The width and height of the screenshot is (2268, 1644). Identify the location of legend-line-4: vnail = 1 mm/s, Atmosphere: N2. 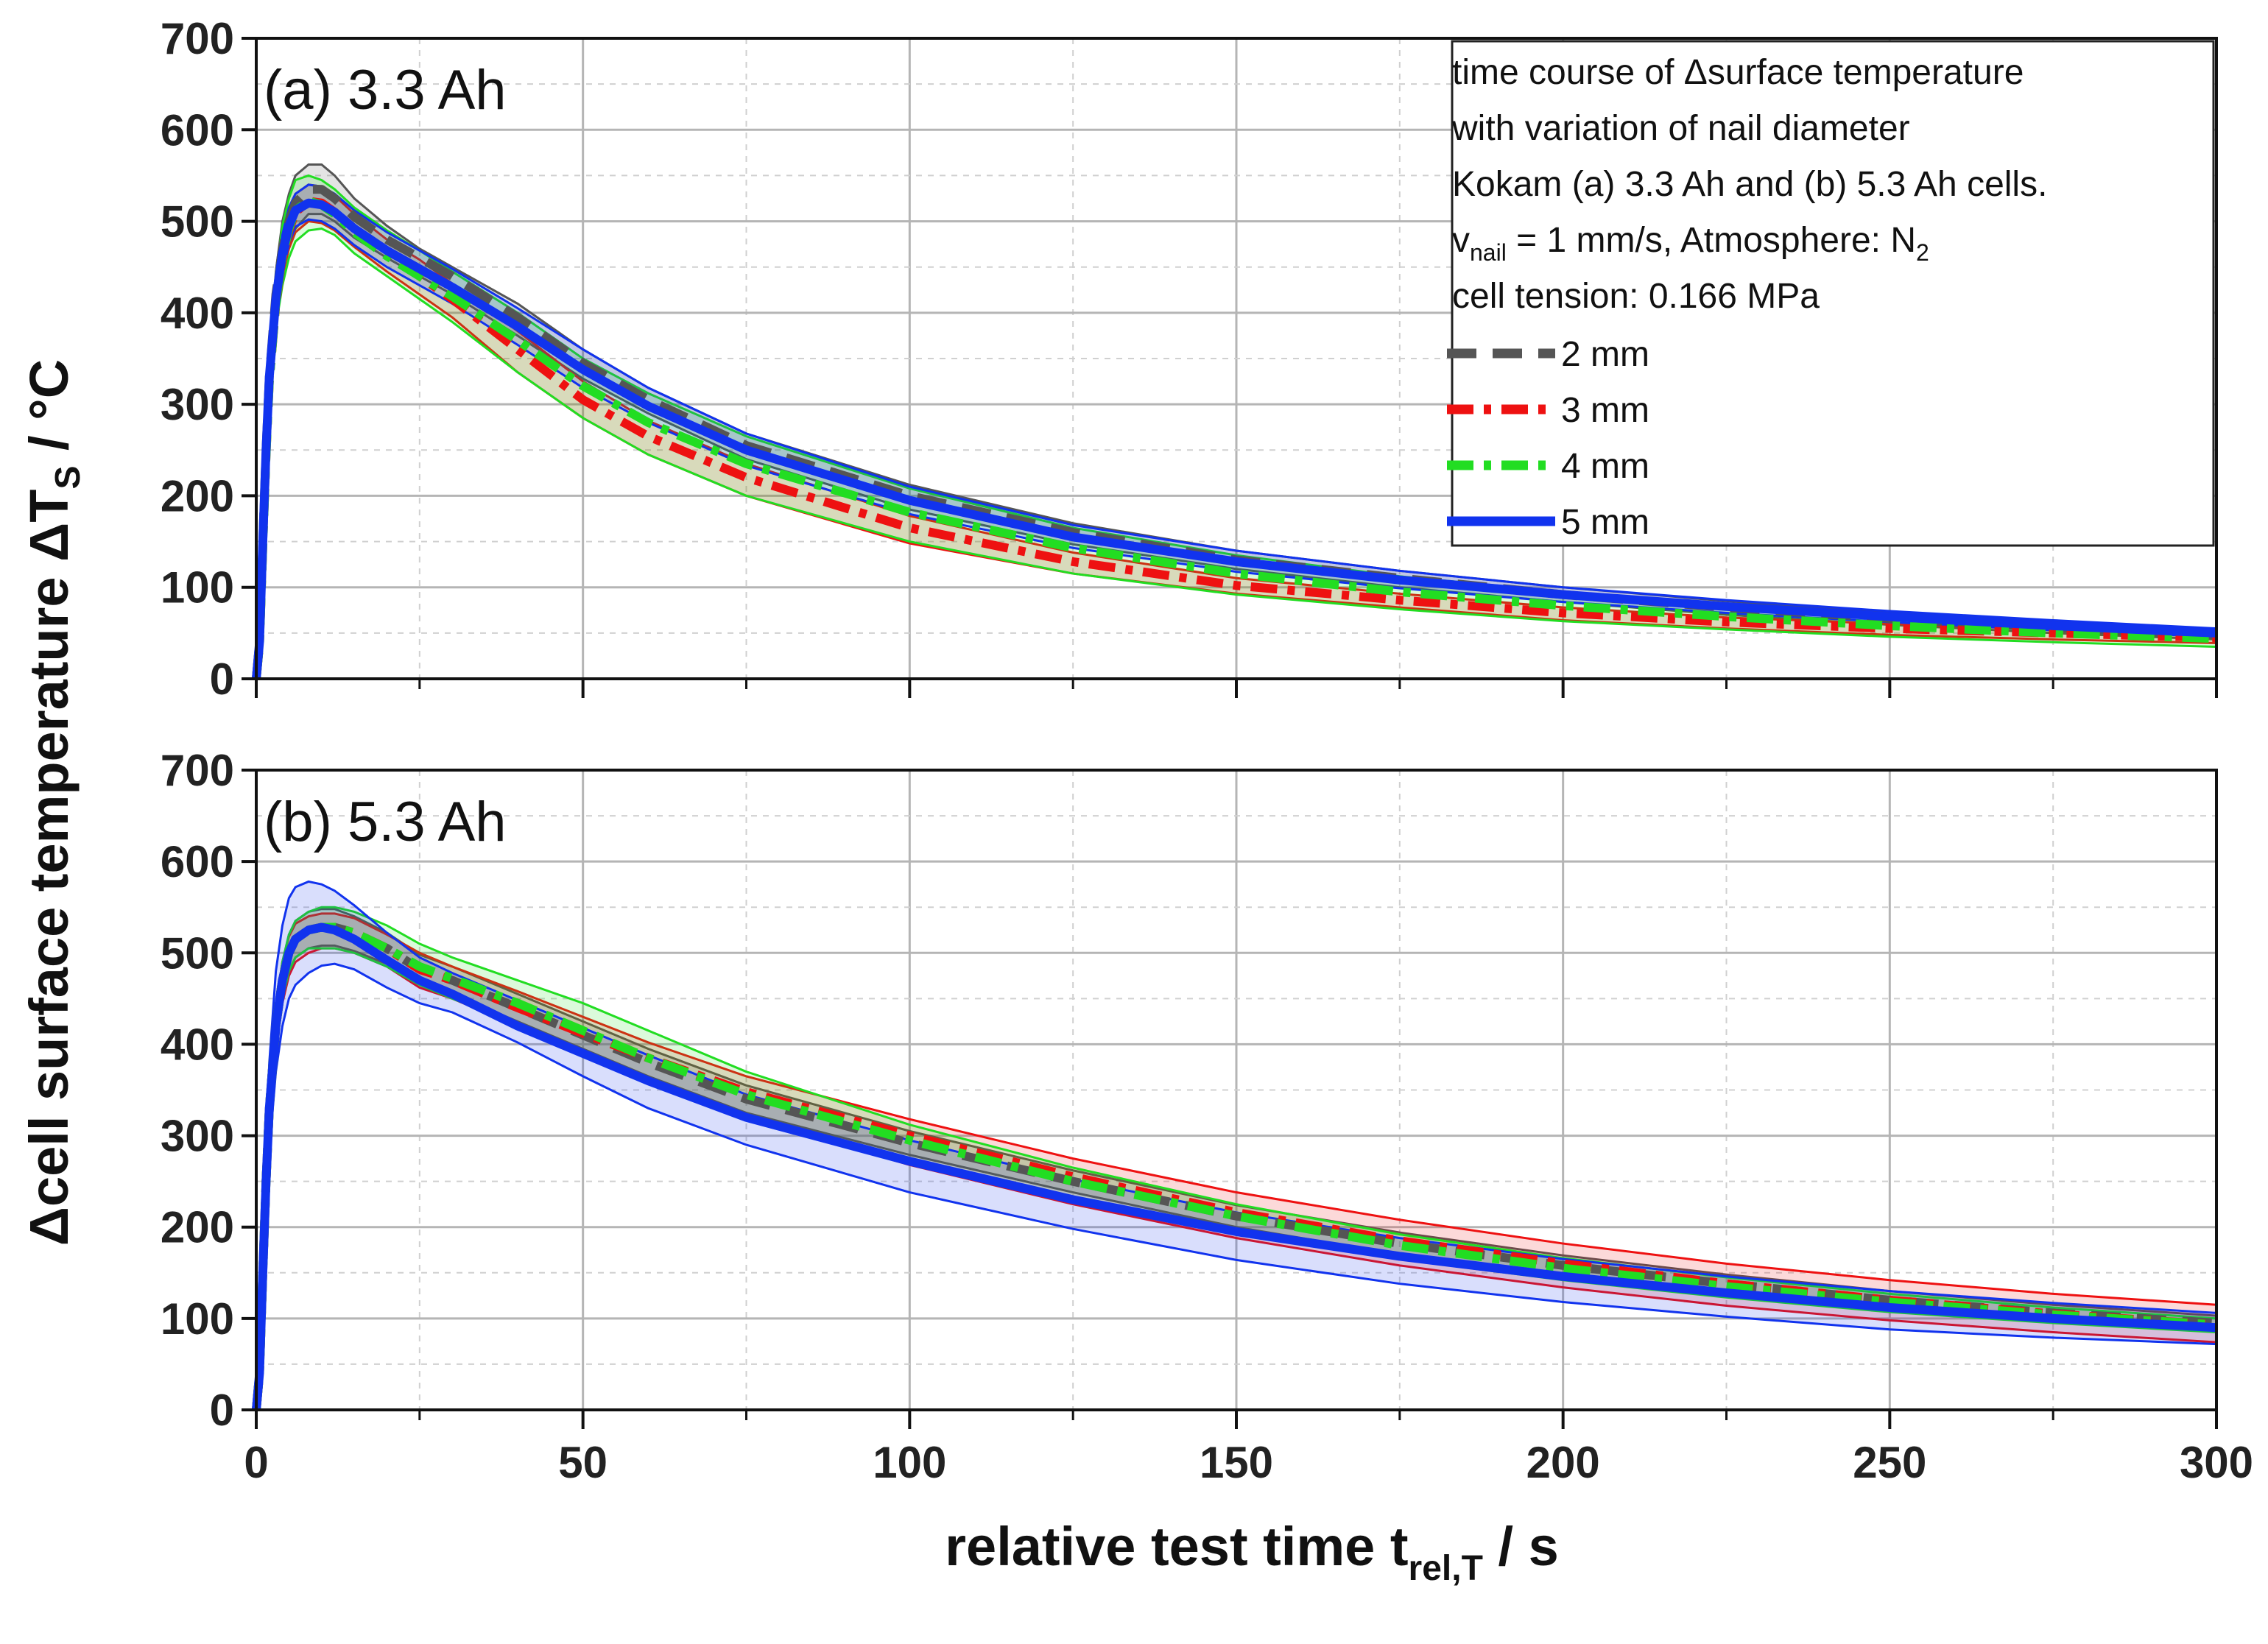
(1690, 243).